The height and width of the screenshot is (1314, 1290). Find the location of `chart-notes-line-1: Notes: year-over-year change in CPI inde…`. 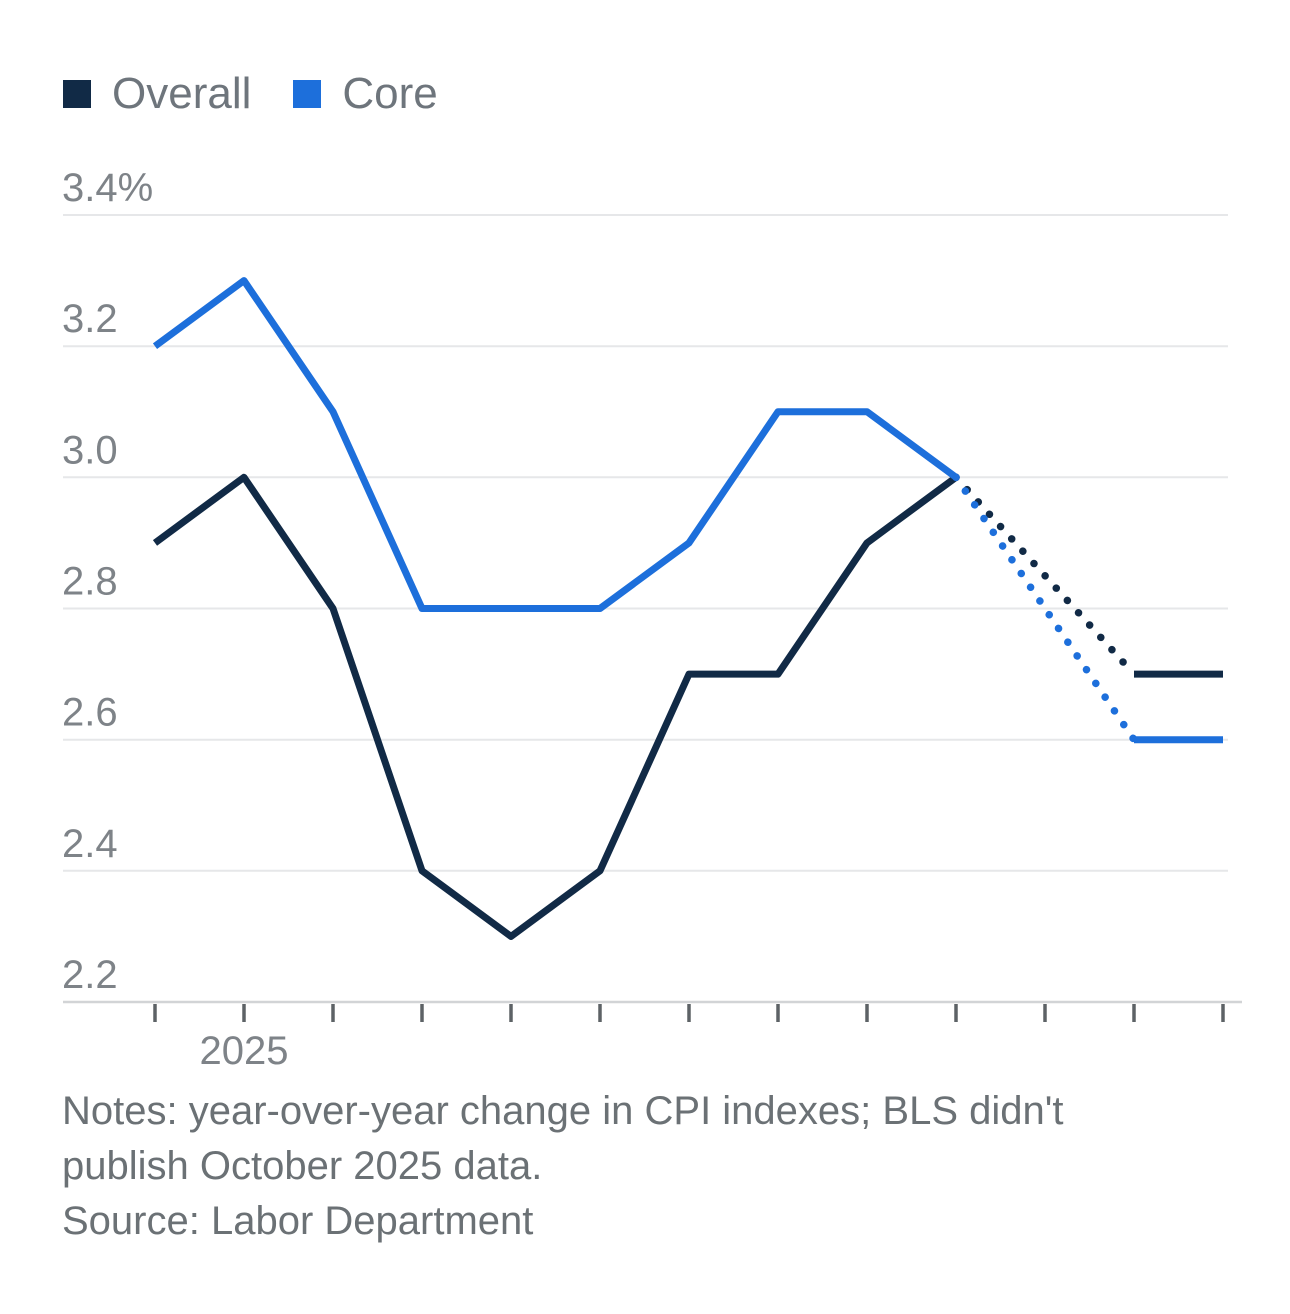

chart-notes-line-1: Notes: year-over-year change in CPI inde… is located at coordinates (563, 1111).